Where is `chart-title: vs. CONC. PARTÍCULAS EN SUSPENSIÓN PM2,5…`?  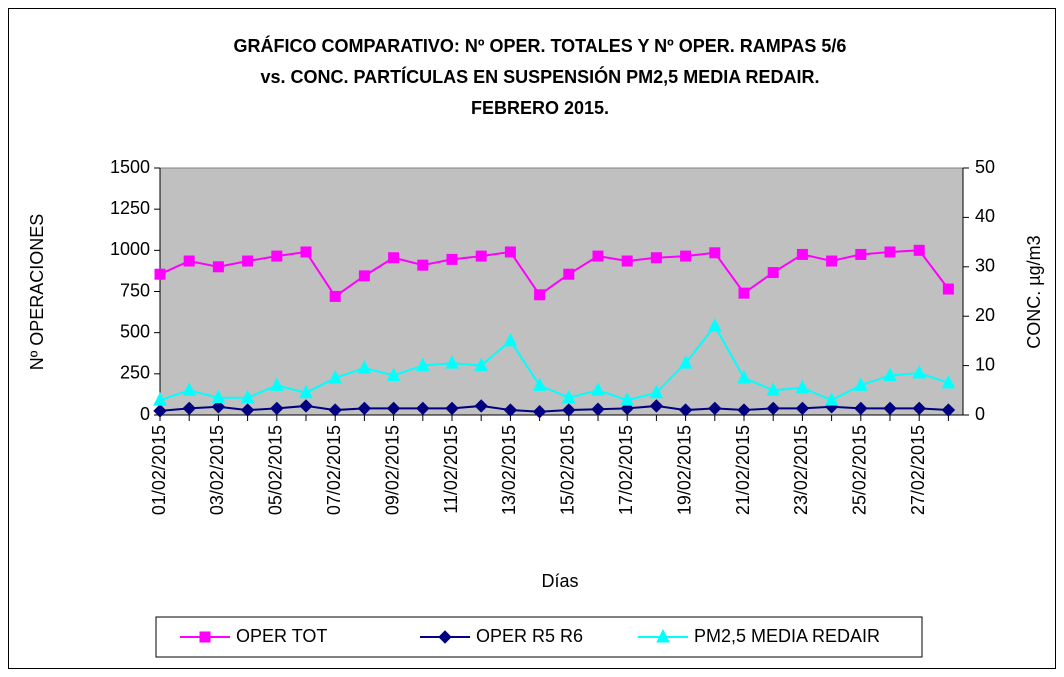 chart-title: vs. CONC. PARTÍCULAS EN SUSPENSIÓN PM2,5… is located at coordinates (539, 76).